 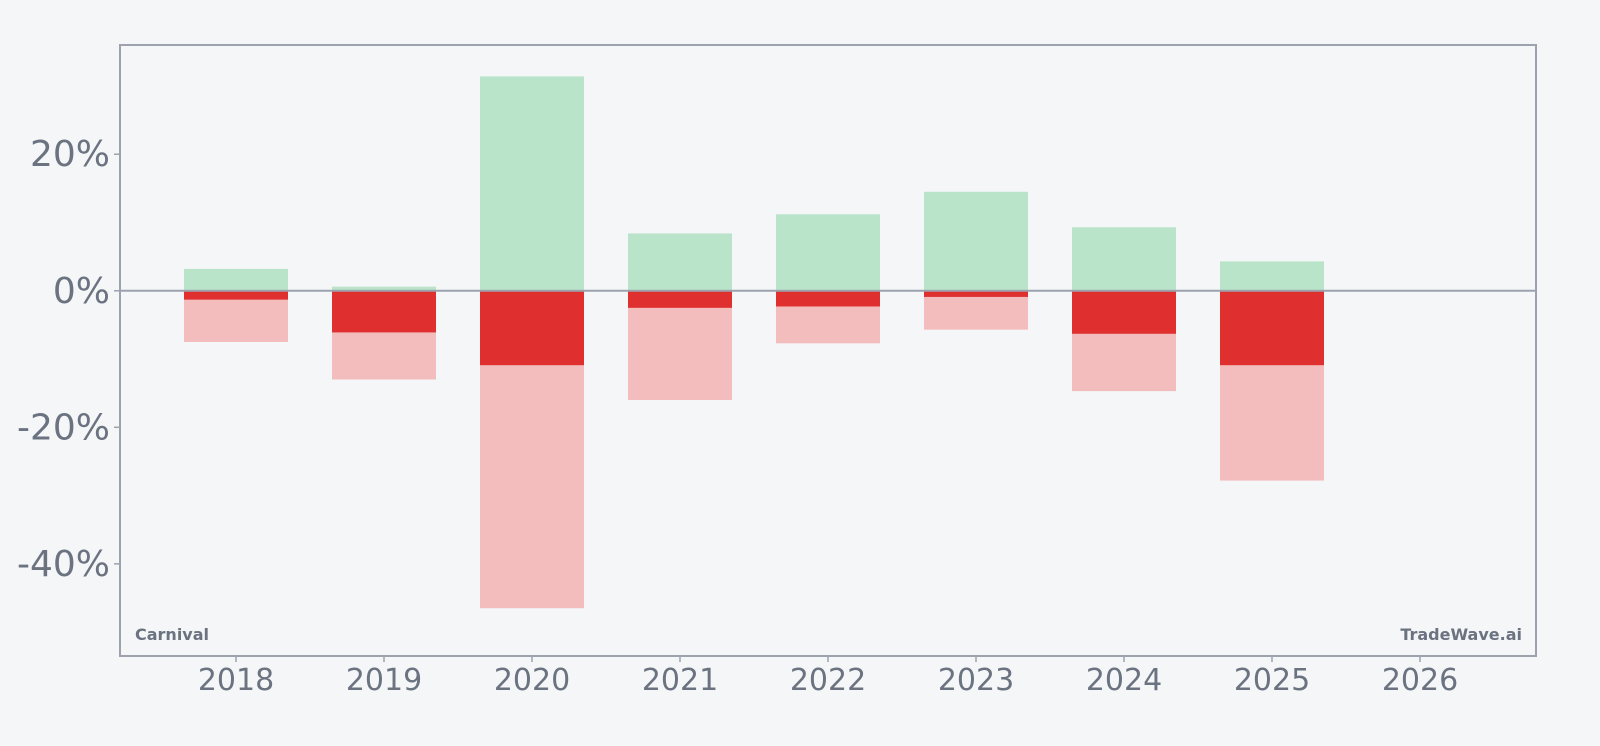 I want to click on x-tick-label: 2025, so click(x=1272, y=680).